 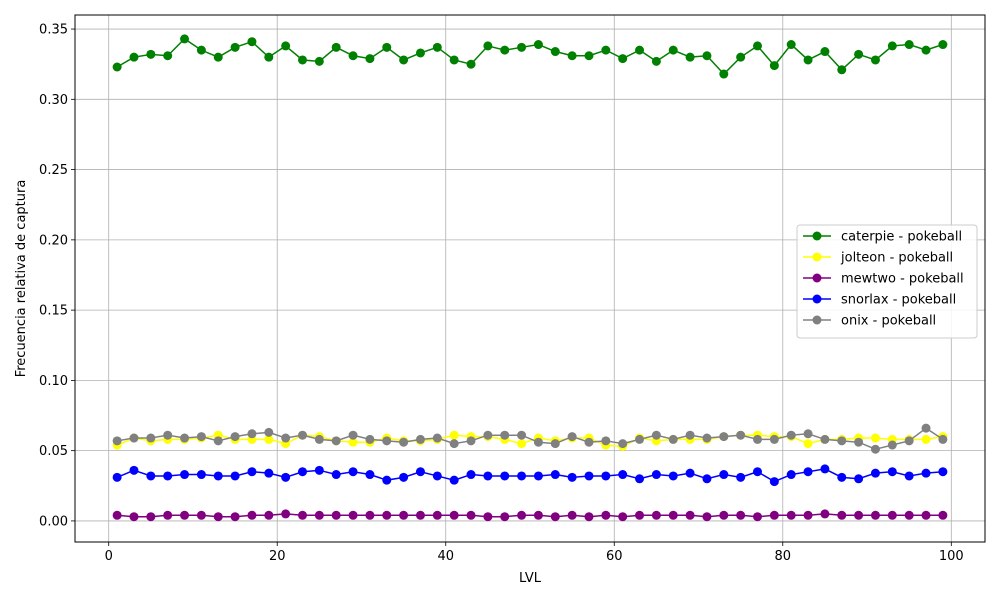 What do you see at coordinates (53, 381) in the screenshot?
I see `y-tick-label: 0.10` at bounding box center [53, 381].